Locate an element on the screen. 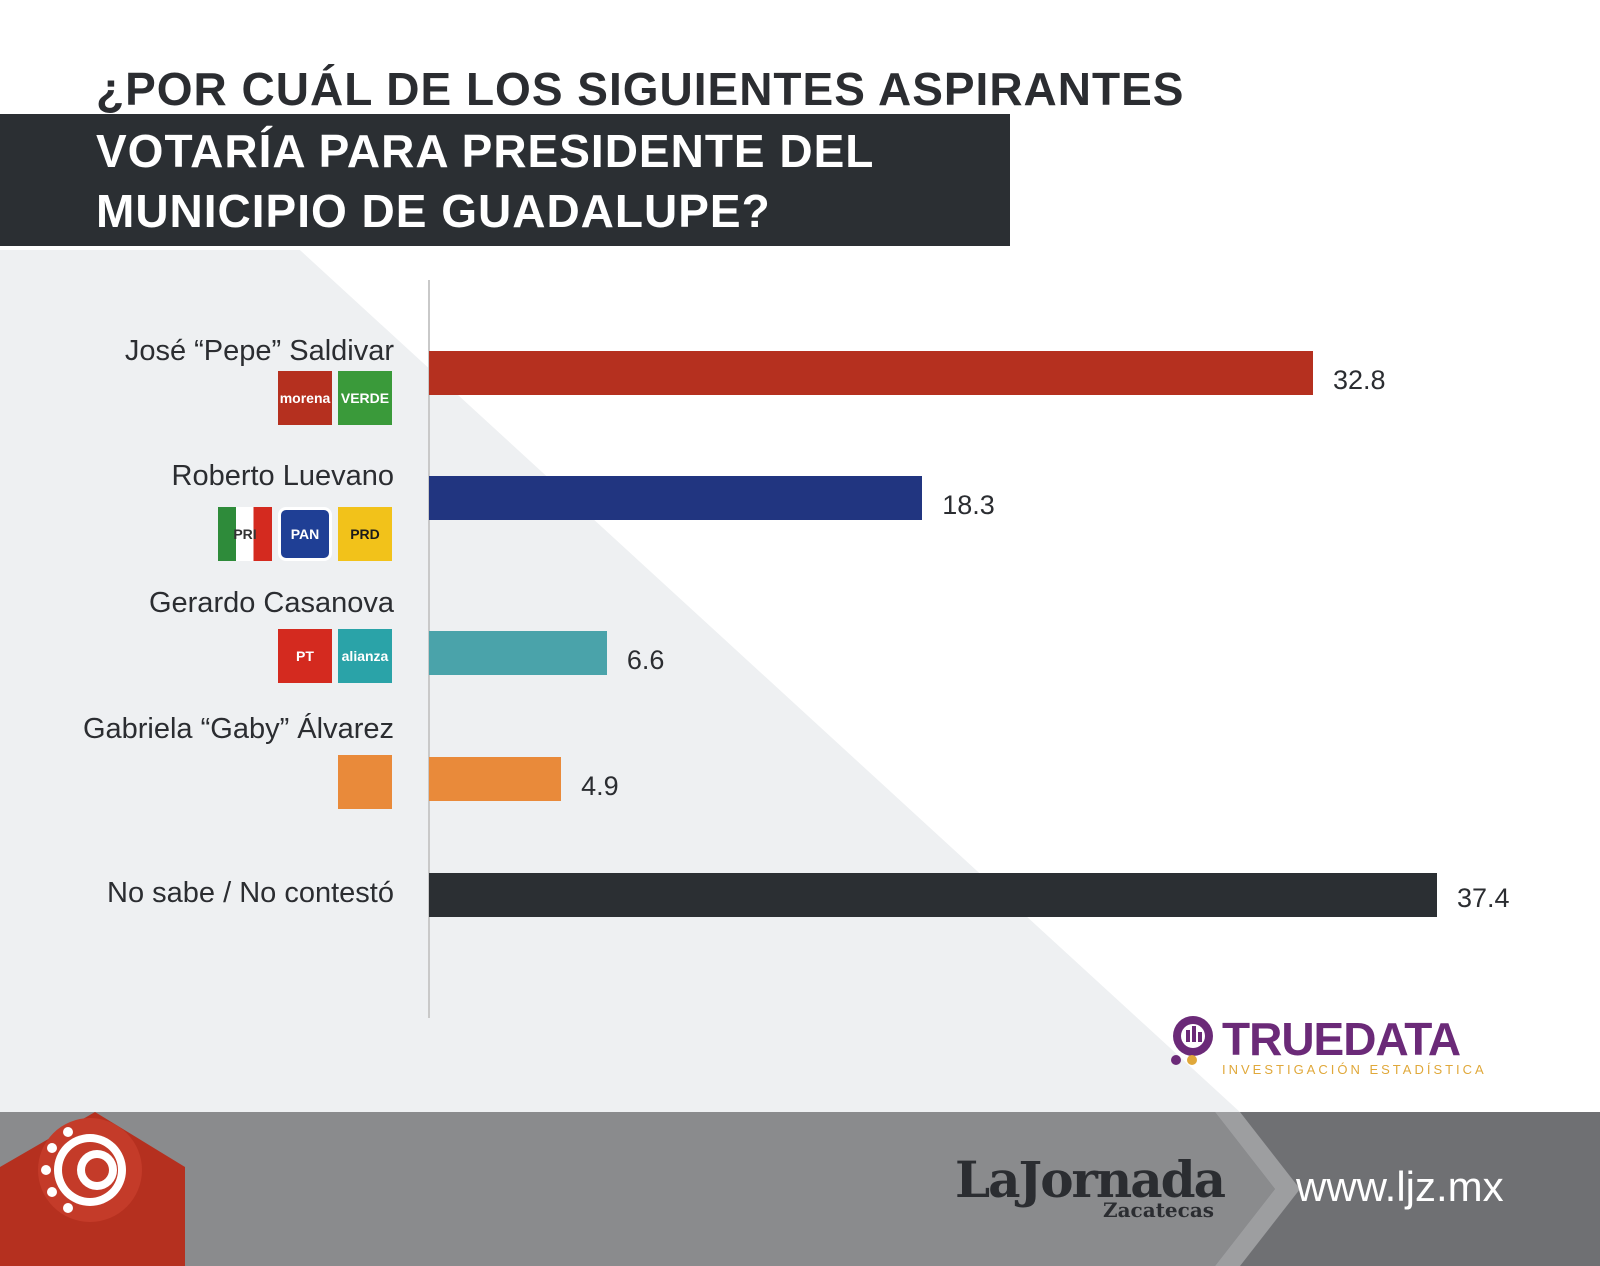  chart-title-line-2: VOTARÍA PARA PRESIDENTE DEL is located at coordinates (485, 151).